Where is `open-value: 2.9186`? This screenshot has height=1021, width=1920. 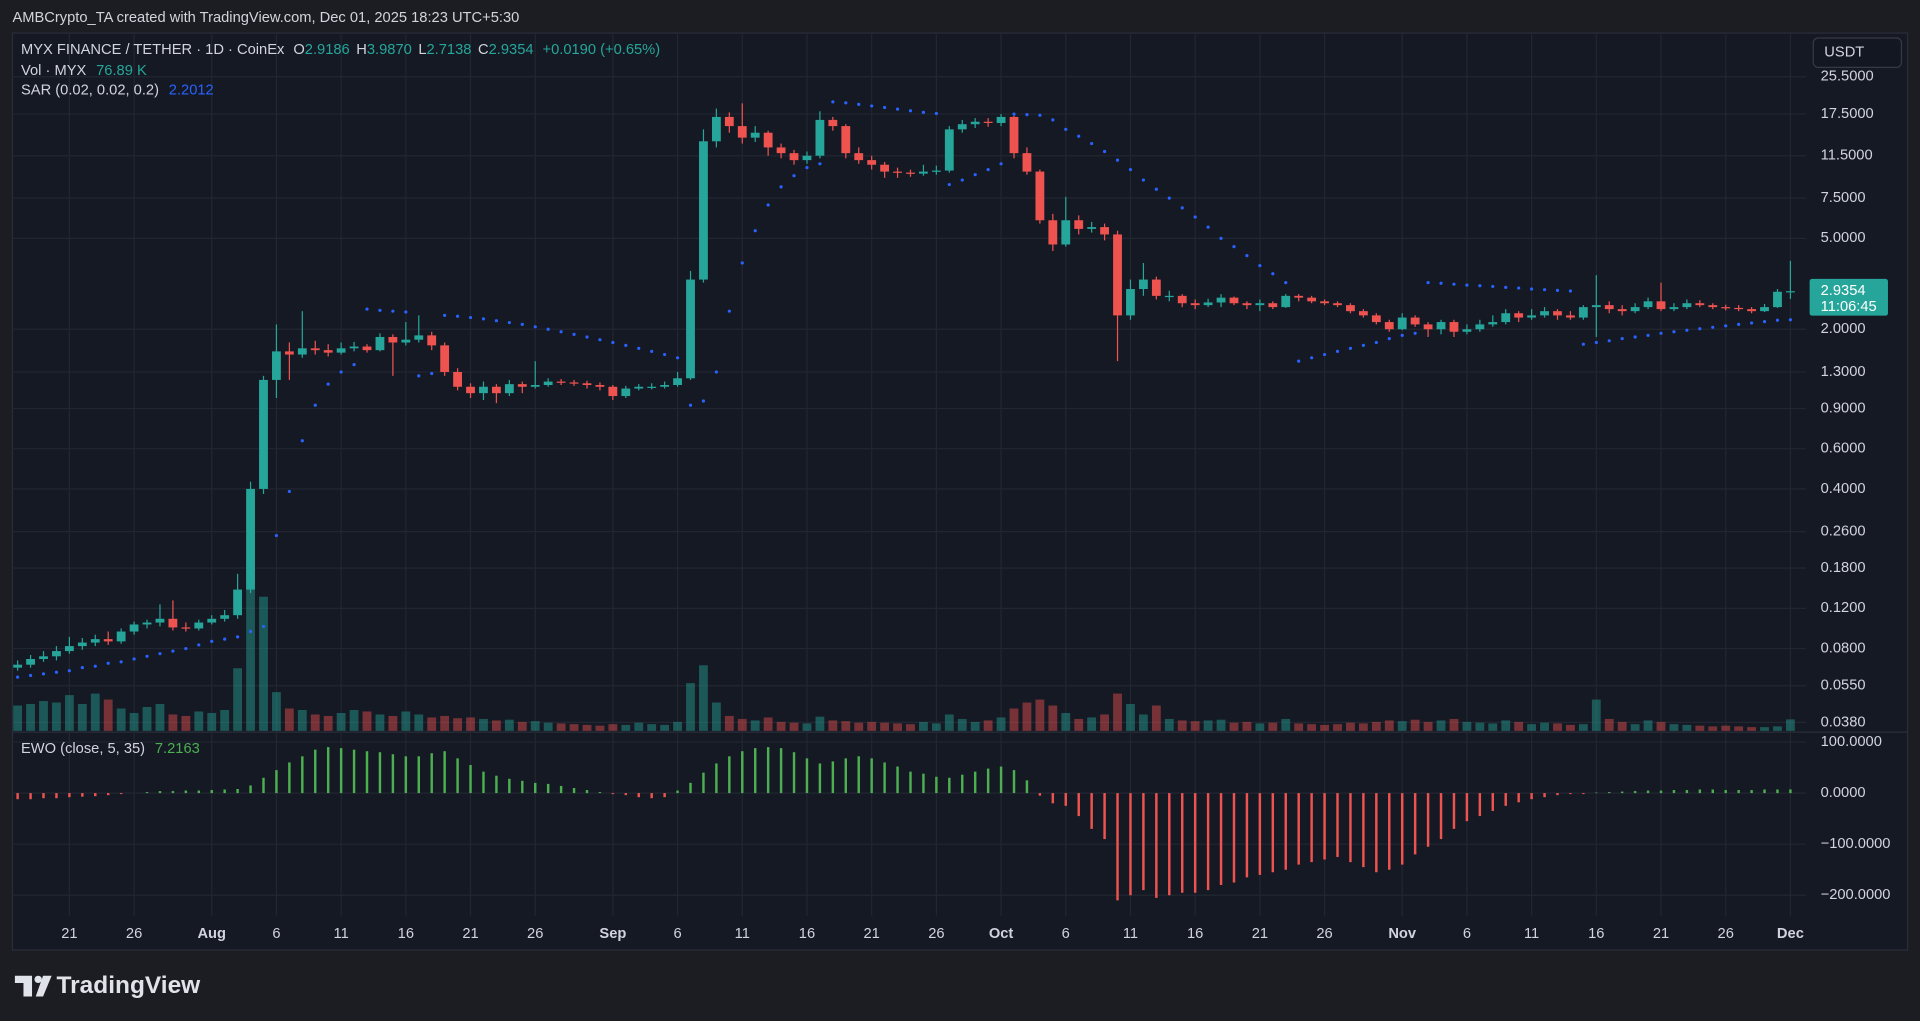 open-value: 2.9186 is located at coordinates (327, 50).